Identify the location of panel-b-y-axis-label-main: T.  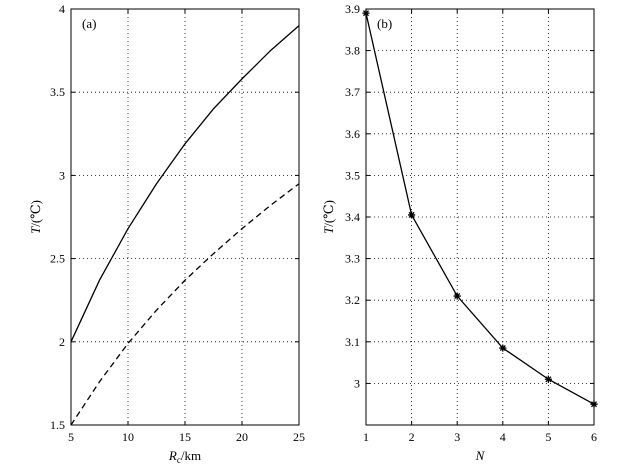
(328, 230).